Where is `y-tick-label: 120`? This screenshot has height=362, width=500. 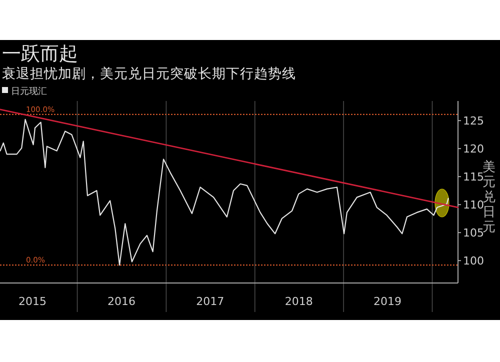
y-tick-label: 120 is located at coordinates (473, 149).